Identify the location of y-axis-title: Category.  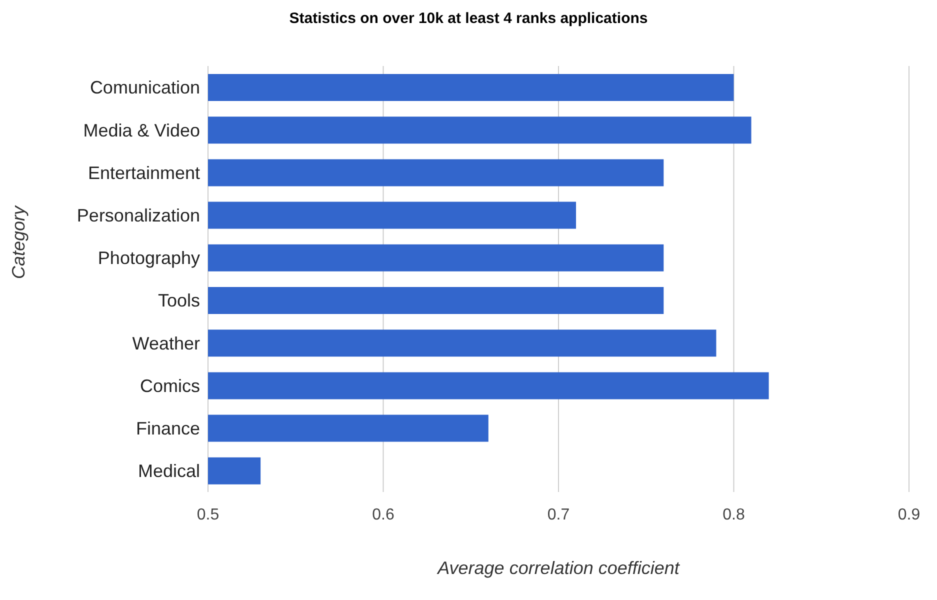
(18, 241).